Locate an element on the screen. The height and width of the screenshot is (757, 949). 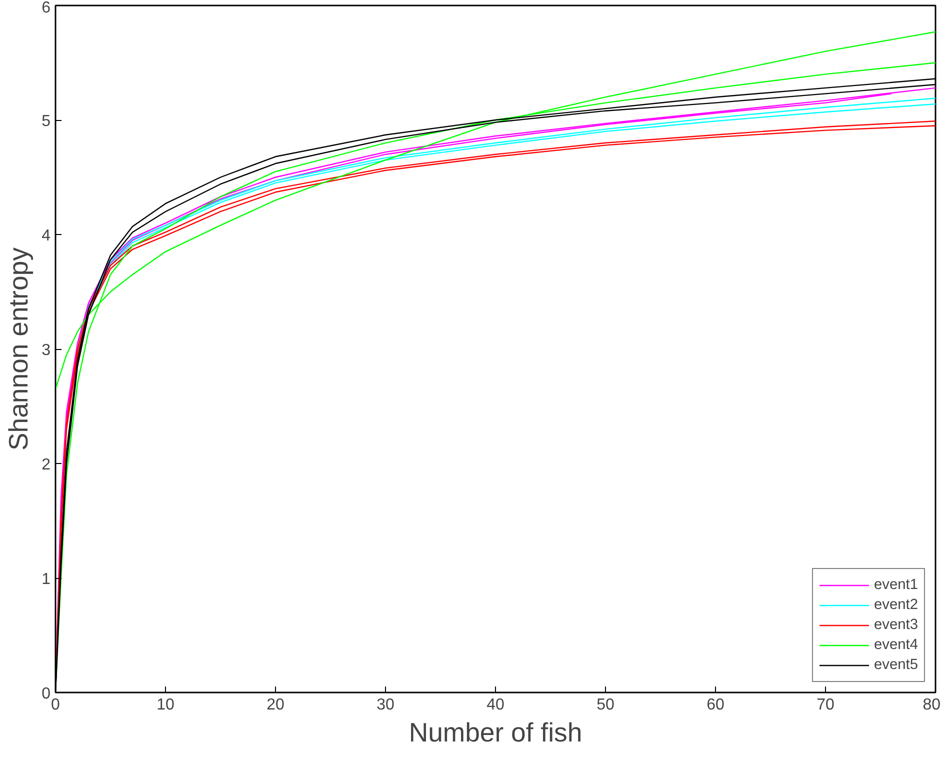
legend-label: event1 is located at coordinates (896, 585).